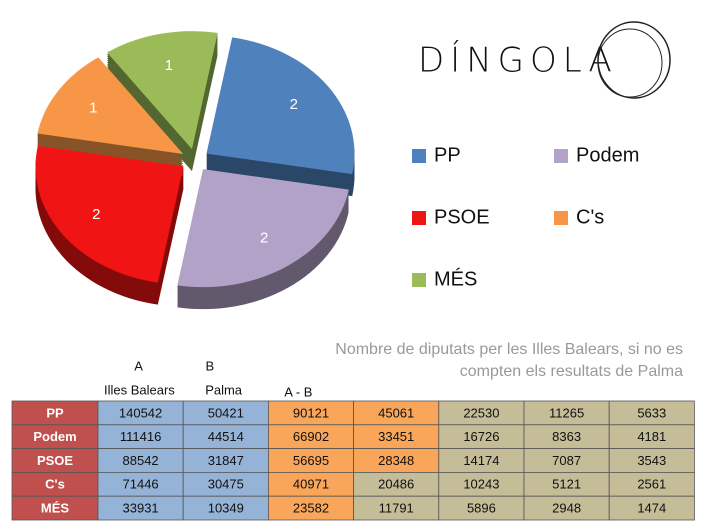 This screenshot has height=532, width=710. What do you see at coordinates (396, 412) in the screenshot?
I see `cell-value: 45061` at bounding box center [396, 412].